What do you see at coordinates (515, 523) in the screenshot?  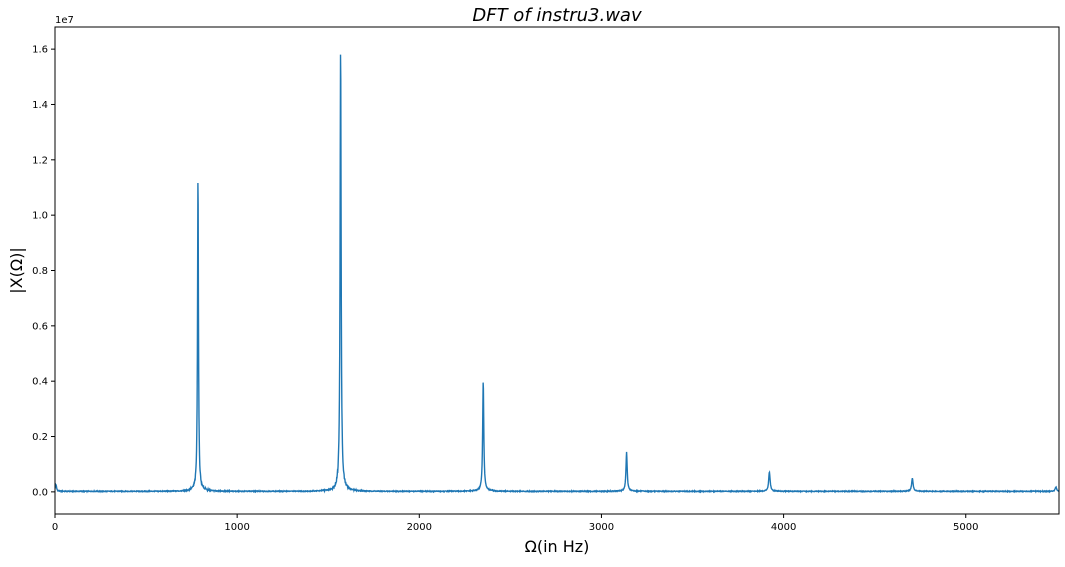 I see `x-axis: 0 1000 2000 3000 4000 5000` at bounding box center [515, 523].